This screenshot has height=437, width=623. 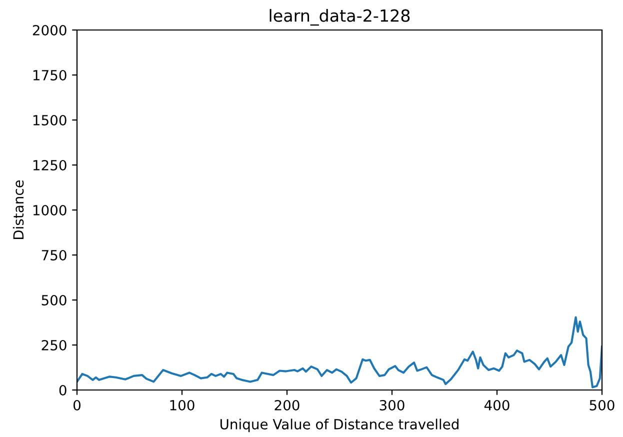 I want to click on y-tick-label: 250, so click(x=54, y=345).